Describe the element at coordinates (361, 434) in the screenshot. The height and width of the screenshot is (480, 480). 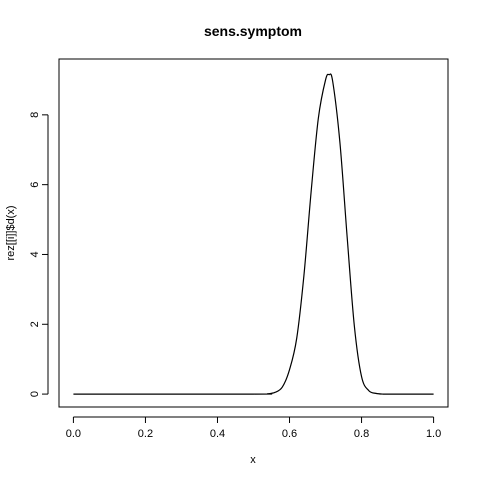
I see `x-tick-label: 0.8` at that location.